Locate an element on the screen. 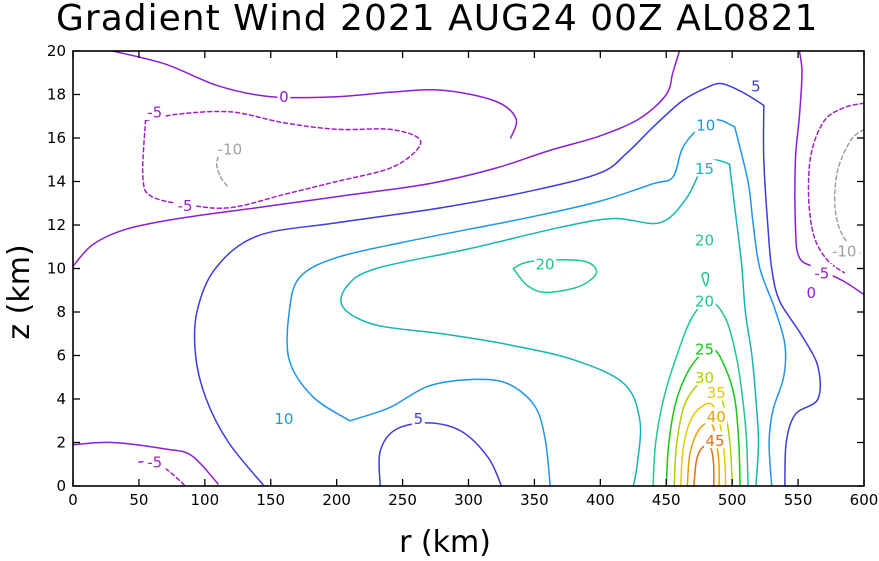 This screenshot has width=879, height=561. y-tick-label: 18 is located at coordinates (56, 95).